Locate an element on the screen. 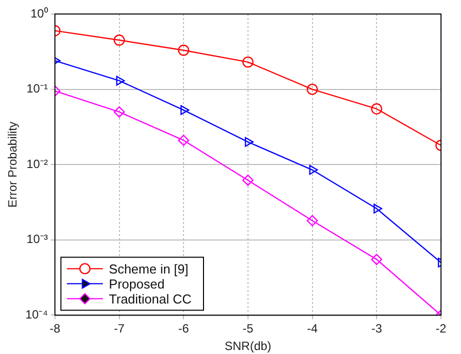 This screenshot has height=354, width=461. x-tick-label: -6 is located at coordinates (184, 329).